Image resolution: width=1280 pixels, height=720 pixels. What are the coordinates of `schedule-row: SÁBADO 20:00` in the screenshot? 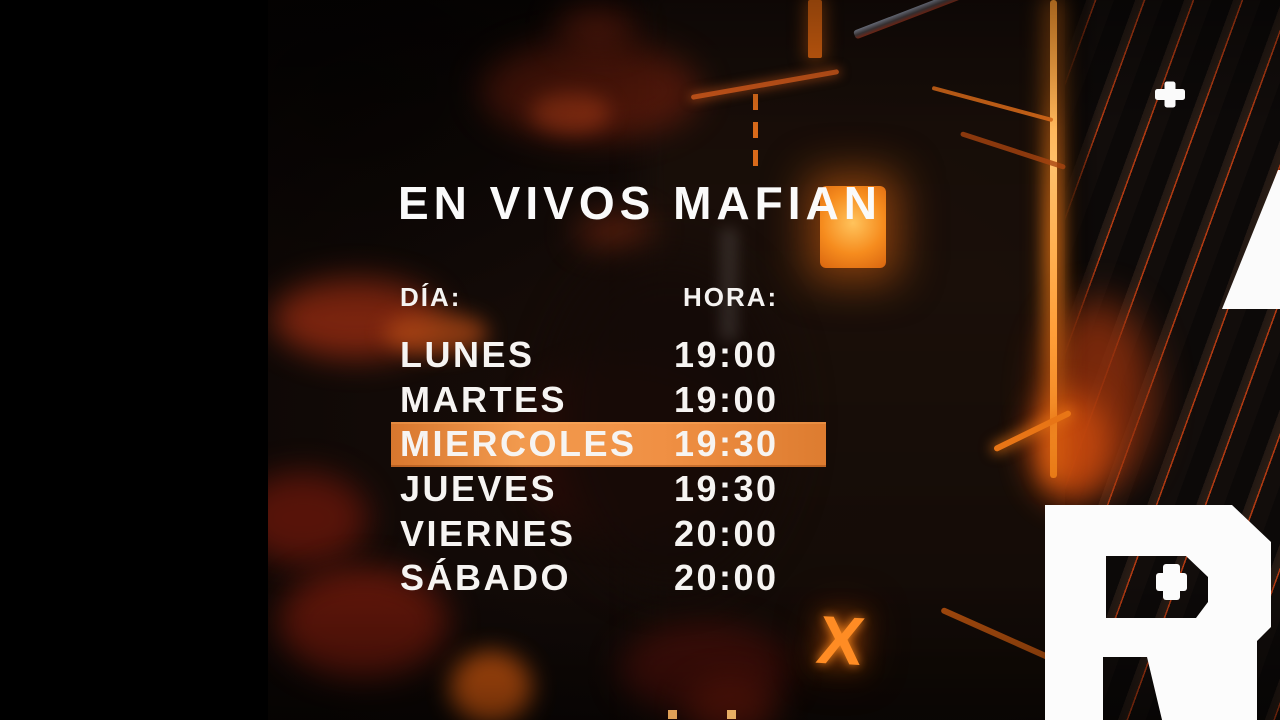 It's located at (608, 578).